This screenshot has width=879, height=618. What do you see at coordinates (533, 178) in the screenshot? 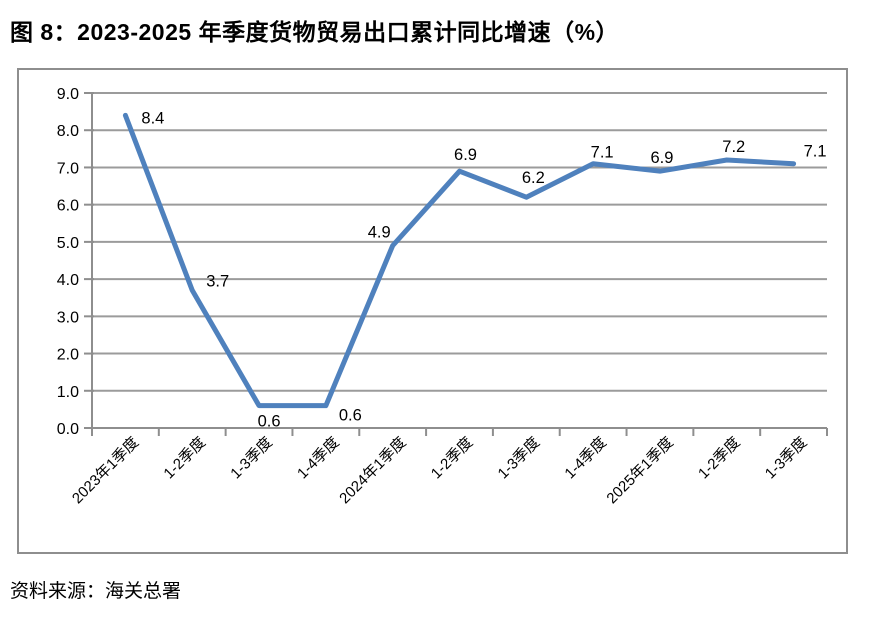
I see `data-label: 6.2` at bounding box center [533, 178].